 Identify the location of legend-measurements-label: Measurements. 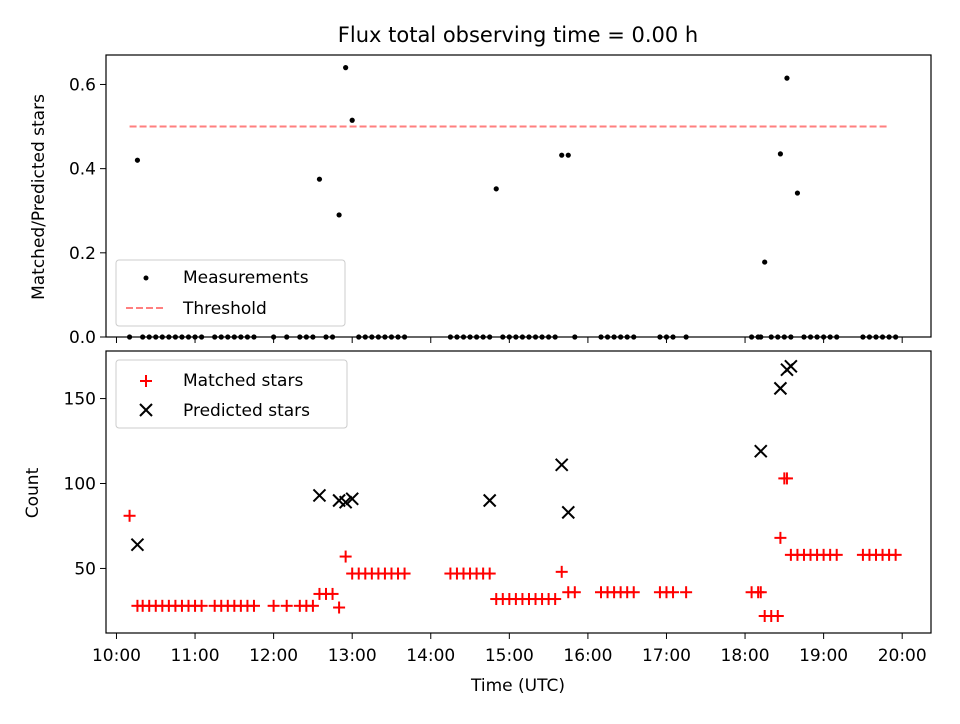
(246, 278).